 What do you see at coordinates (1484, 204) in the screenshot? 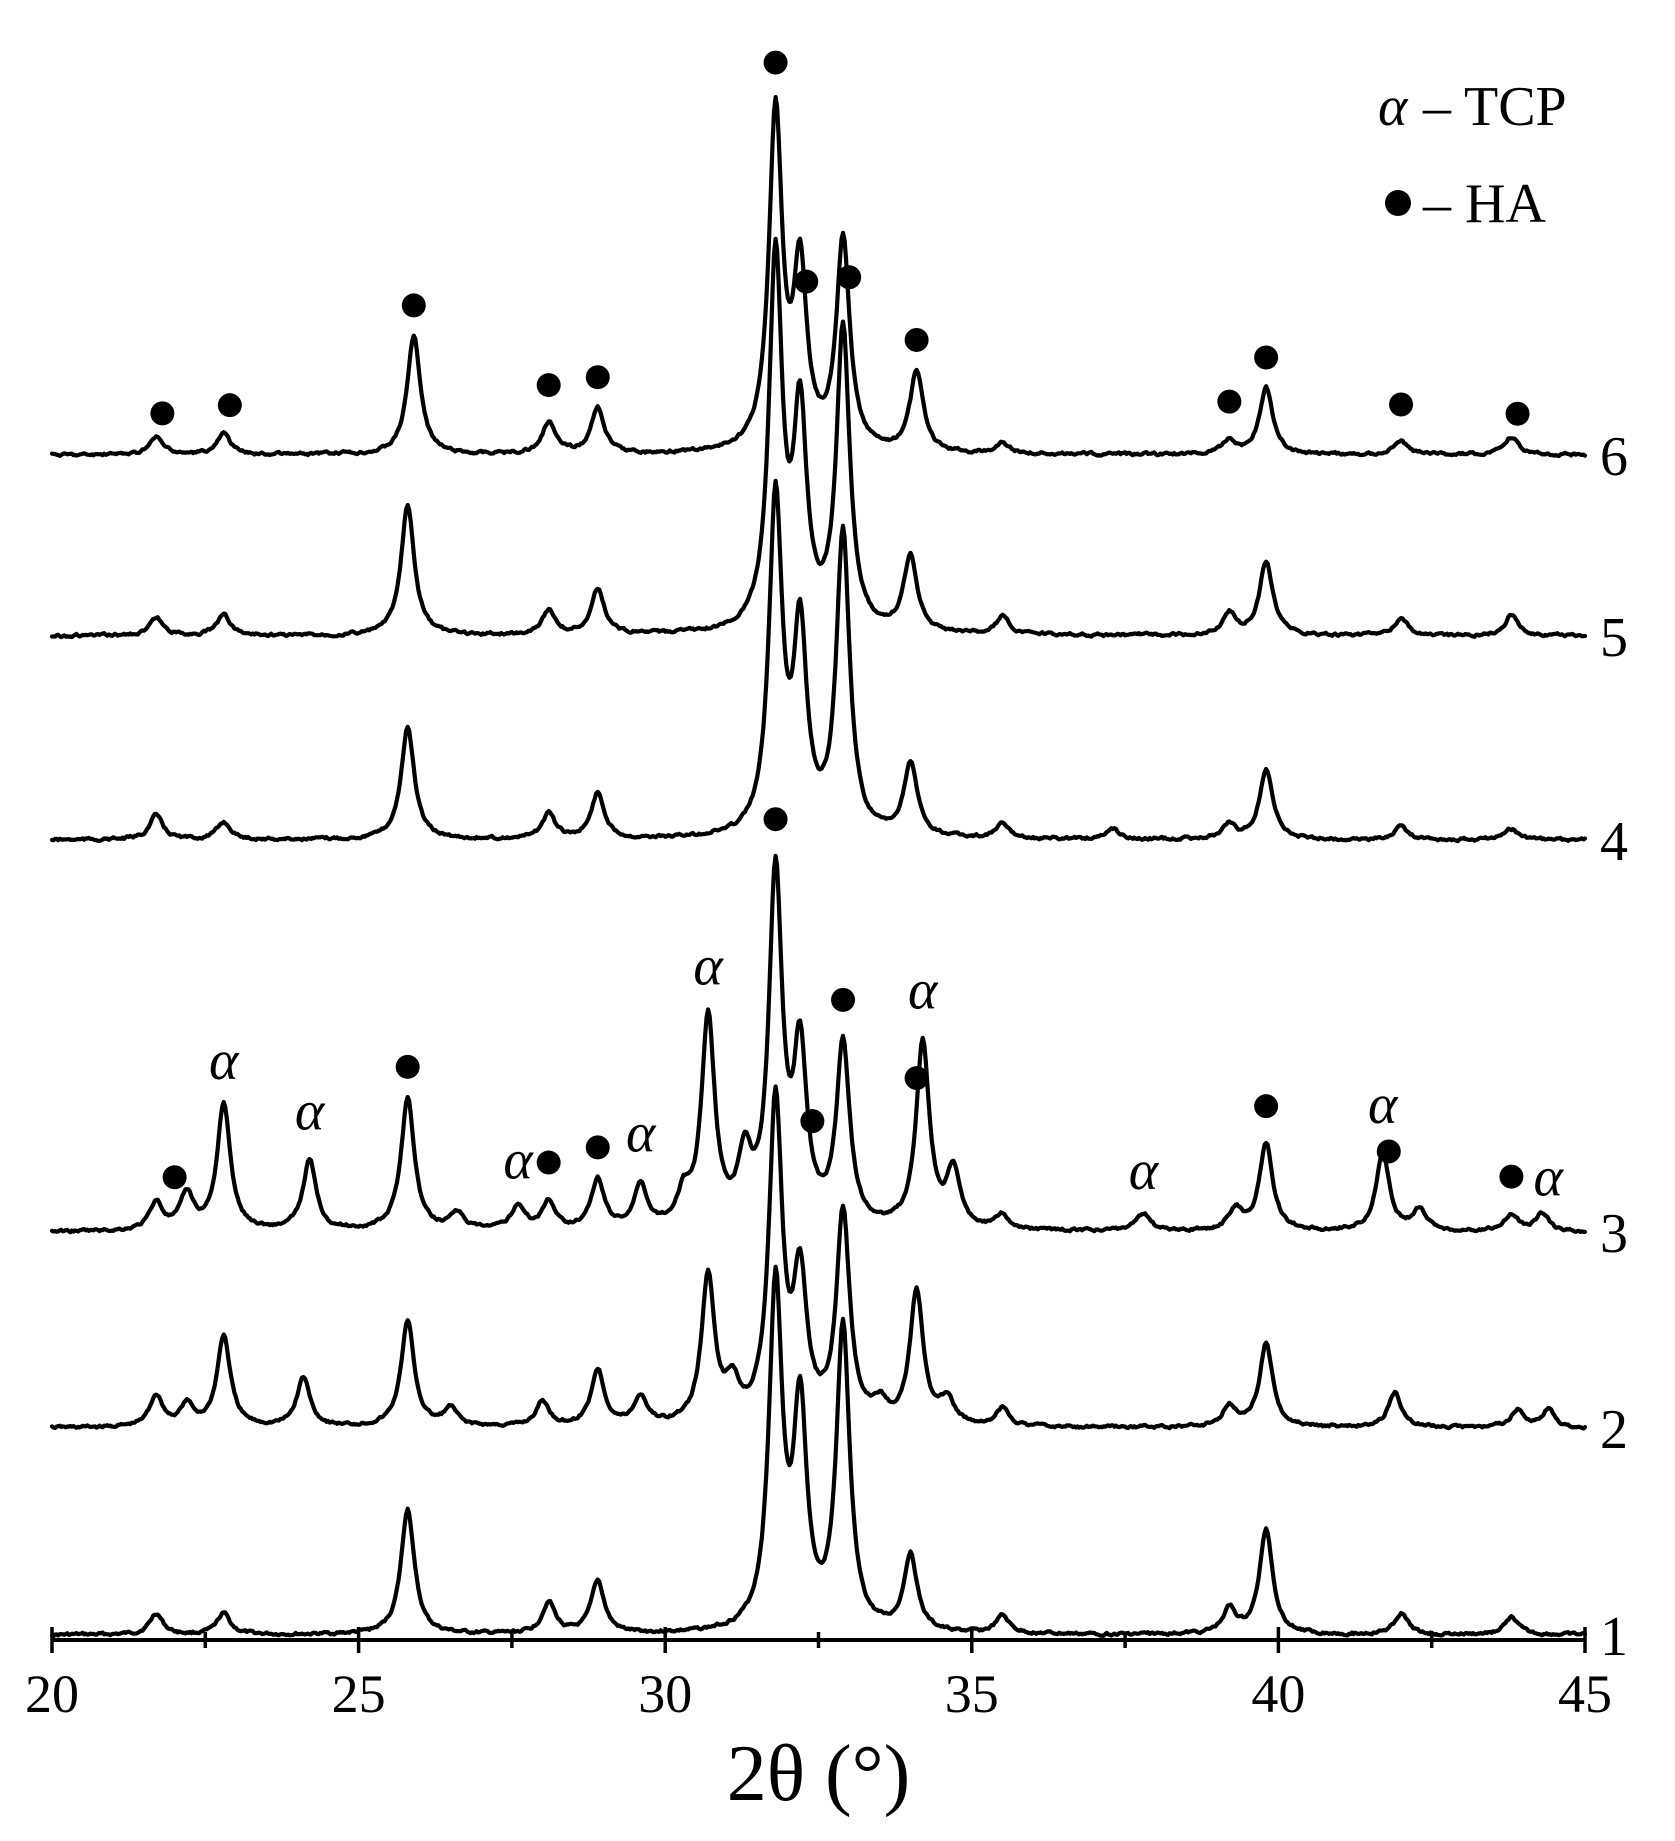
I see `legend-label-ha: – HA` at bounding box center [1484, 204].